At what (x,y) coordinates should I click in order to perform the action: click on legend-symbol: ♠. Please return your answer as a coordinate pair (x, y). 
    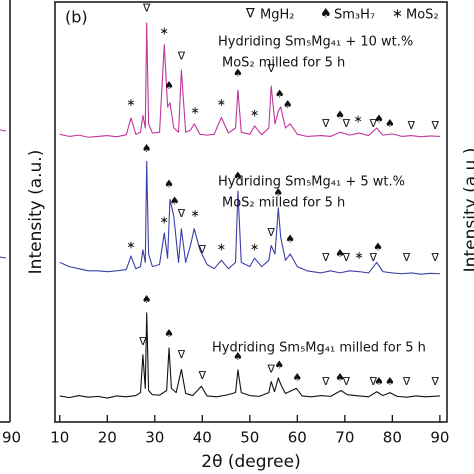
    Looking at the image, I should click on (326, 14).